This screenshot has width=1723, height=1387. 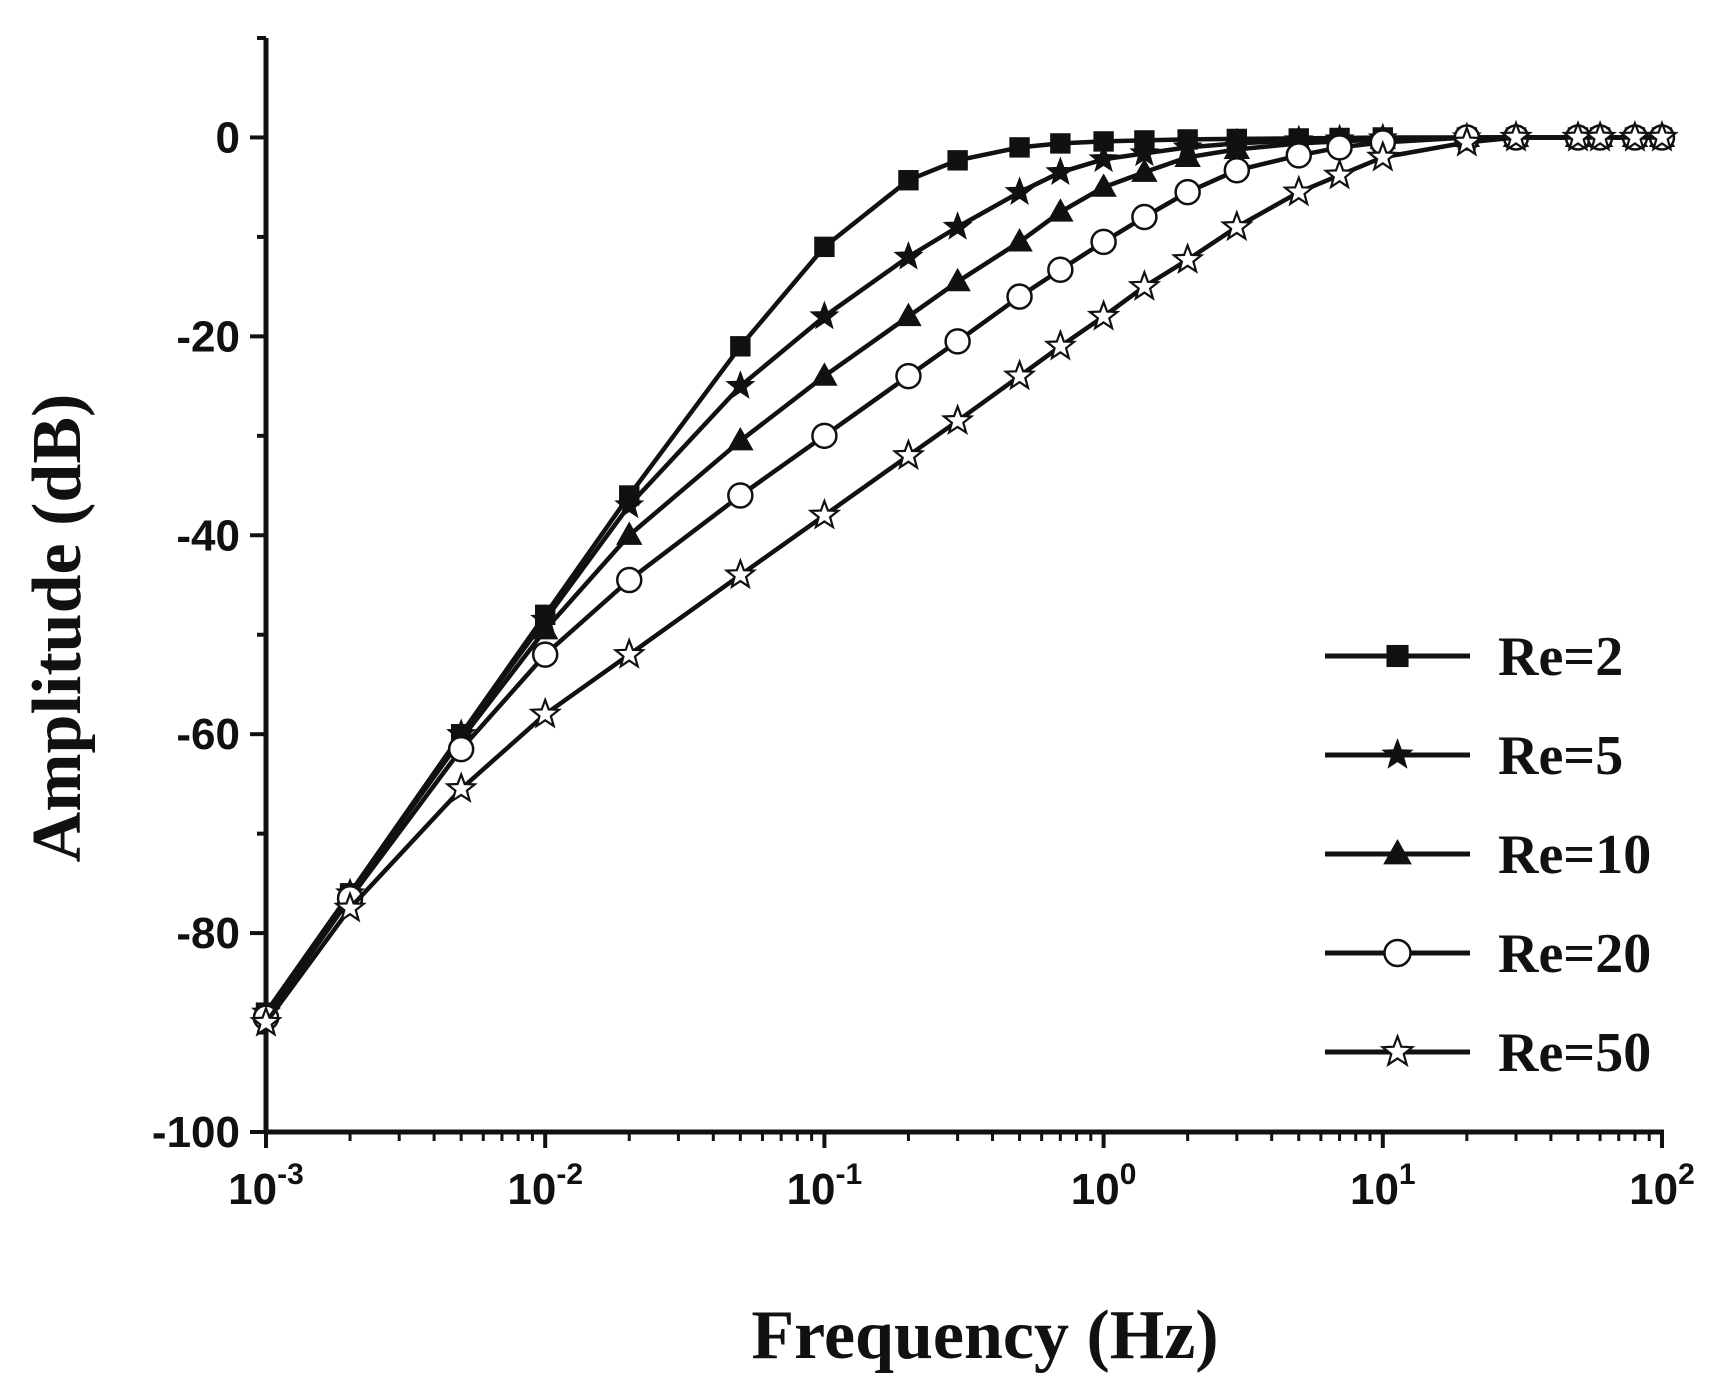 I want to click on y-tick-label: 0, so click(x=228, y=137).